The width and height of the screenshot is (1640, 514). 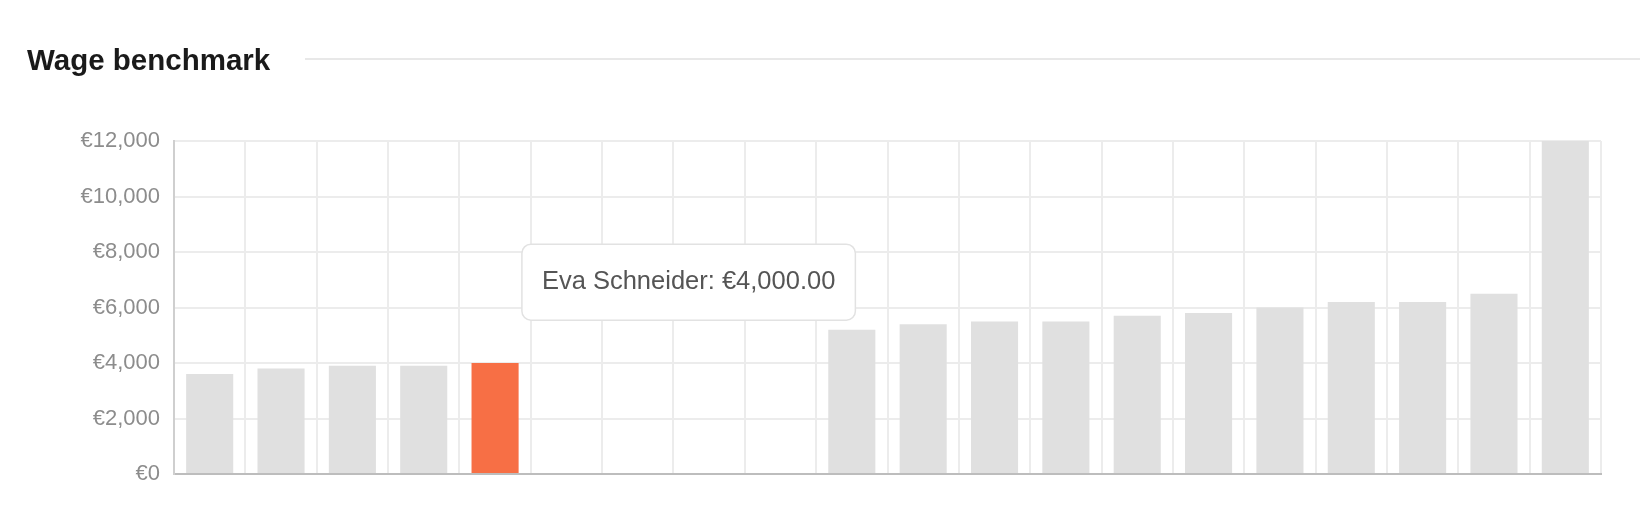 I want to click on y-tick-label: €8,000, so click(x=126, y=251).